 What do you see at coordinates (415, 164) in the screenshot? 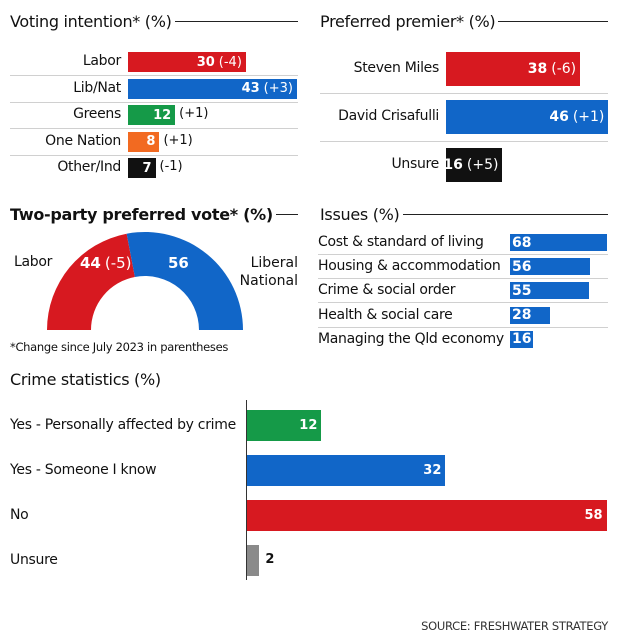
I see `bar-label: Unsure` at bounding box center [415, 164].